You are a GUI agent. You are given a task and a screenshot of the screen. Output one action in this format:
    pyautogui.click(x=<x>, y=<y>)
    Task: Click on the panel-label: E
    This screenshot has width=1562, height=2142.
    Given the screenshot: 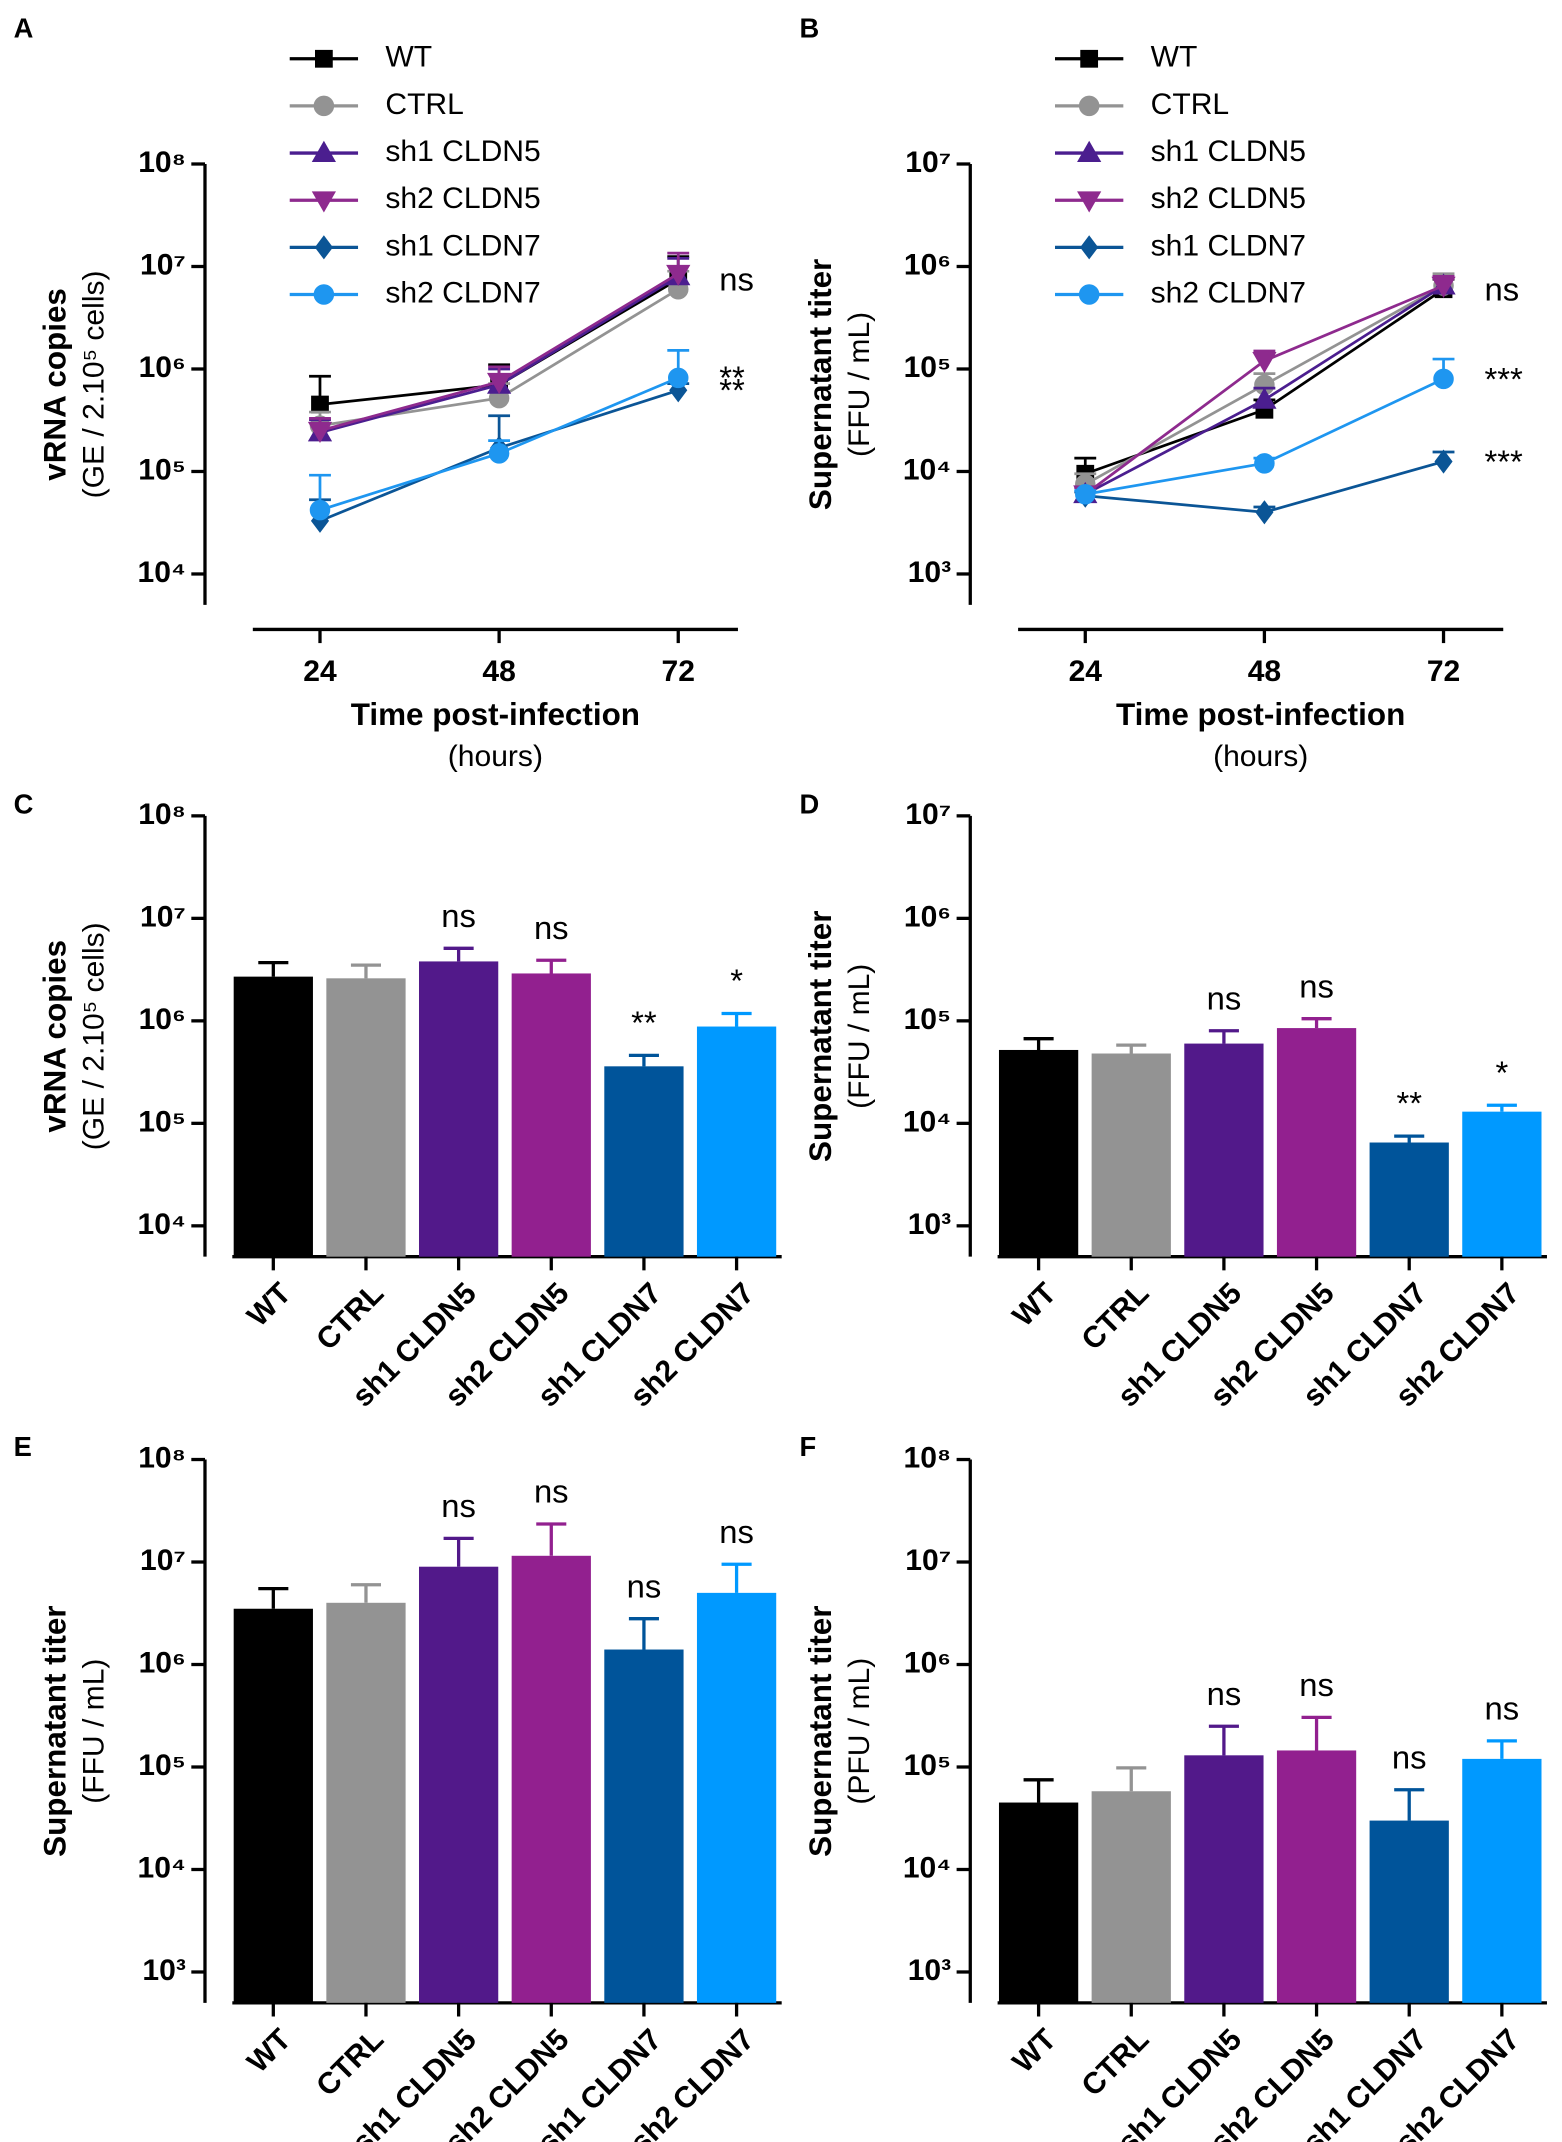 What is the action you would take?
    pyautogui.click(x=23, y=1446)
    